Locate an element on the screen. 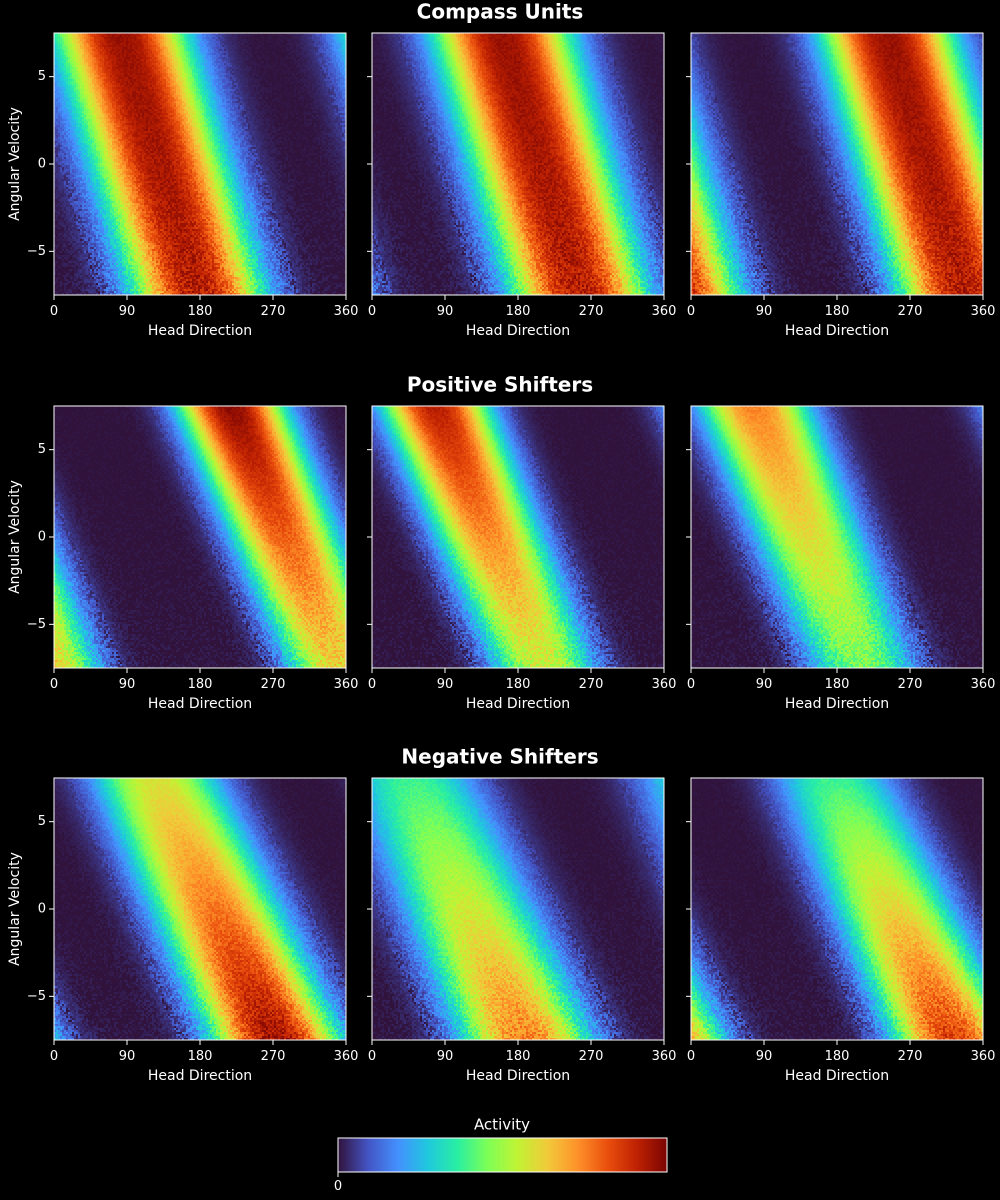  section-title: Positive Shifters is located at coordinates (500, 385).